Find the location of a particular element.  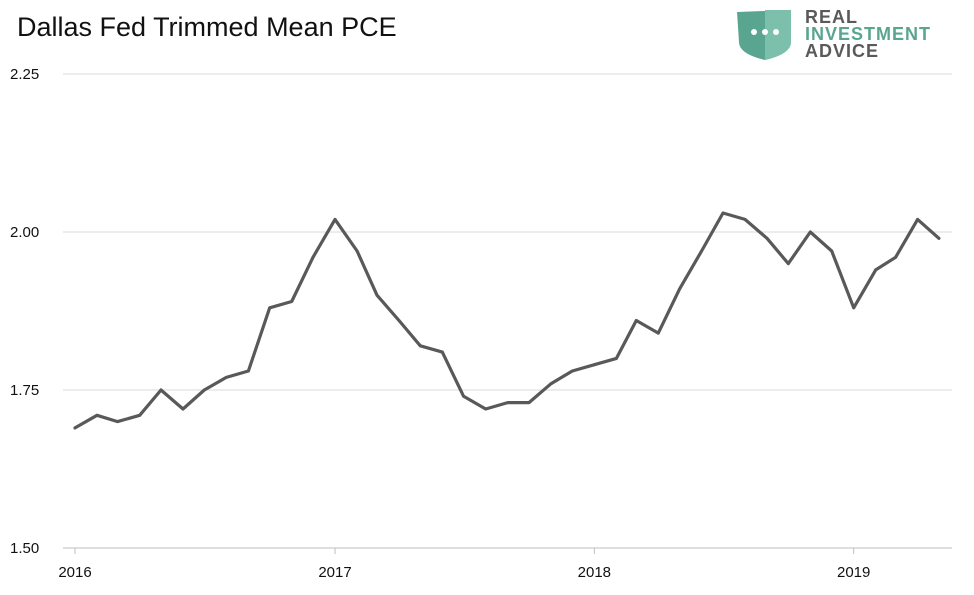

y-tick-label: 1.50 is located at coordinates (24, 548).